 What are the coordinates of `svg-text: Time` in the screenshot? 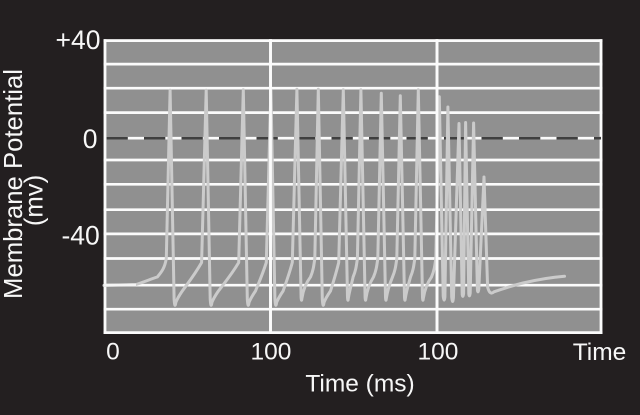 It's located at (600, 352).